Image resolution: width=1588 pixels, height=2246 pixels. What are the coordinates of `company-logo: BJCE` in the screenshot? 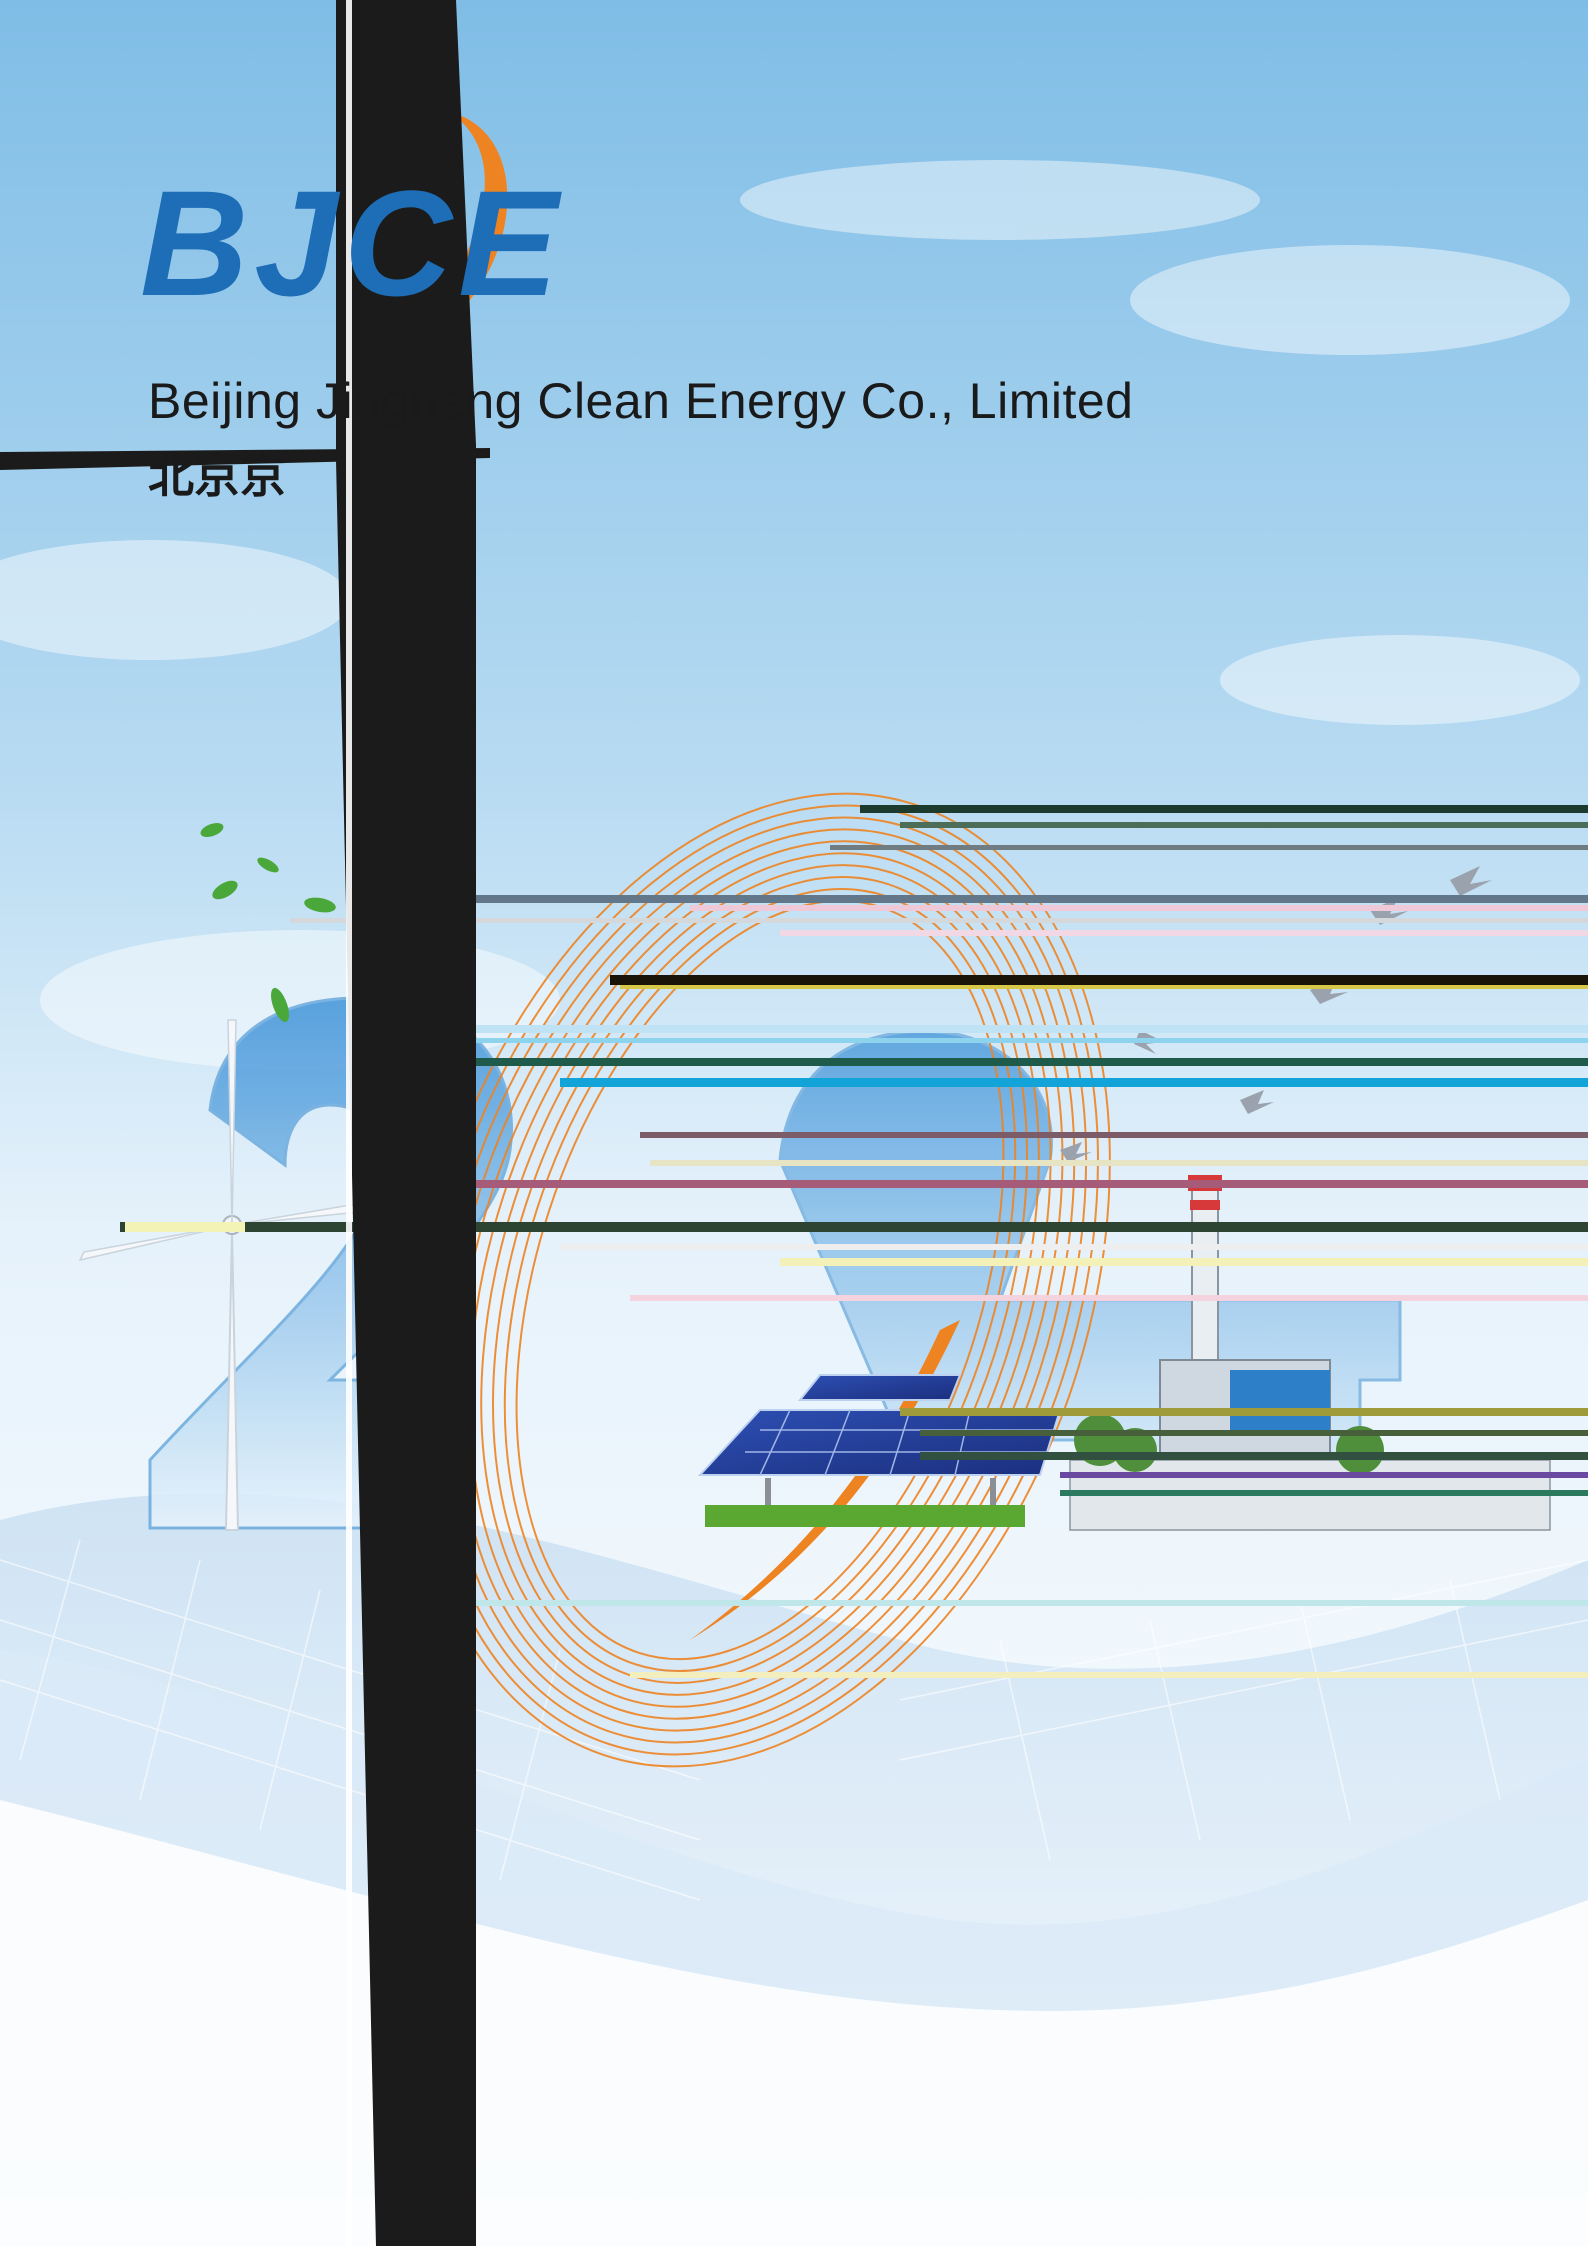 It's located at (350, 218).